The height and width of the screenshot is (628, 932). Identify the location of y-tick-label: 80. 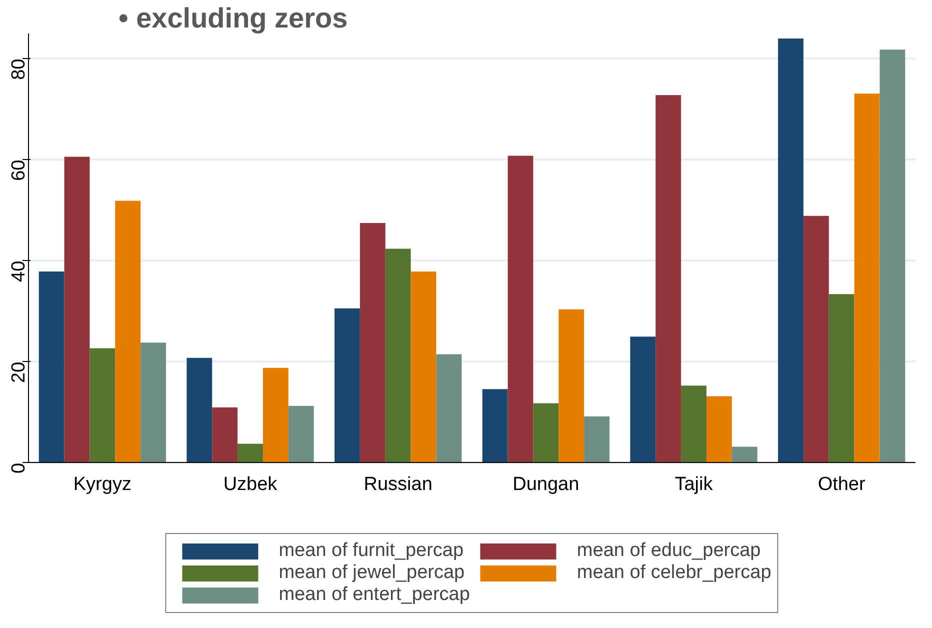
(19, 69).